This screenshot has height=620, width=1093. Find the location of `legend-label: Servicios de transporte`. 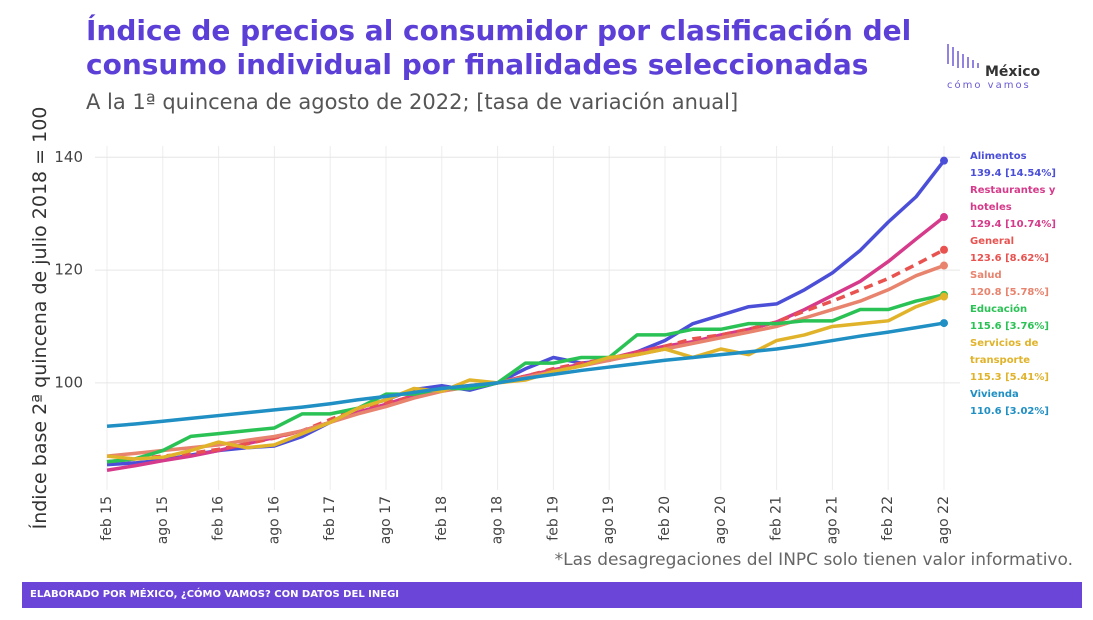

legend-label: Servicios de transporte is located at coordinates (1004, 352).